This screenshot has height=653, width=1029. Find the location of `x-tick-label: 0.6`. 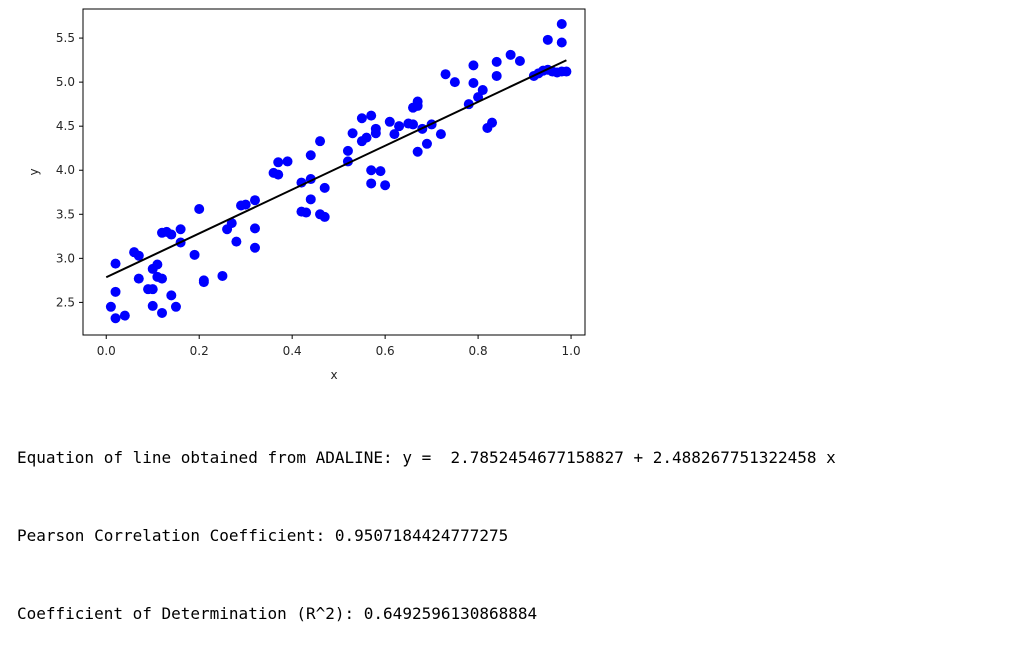

x-tick-label: 0.6 is located at coordinates (385, 351).